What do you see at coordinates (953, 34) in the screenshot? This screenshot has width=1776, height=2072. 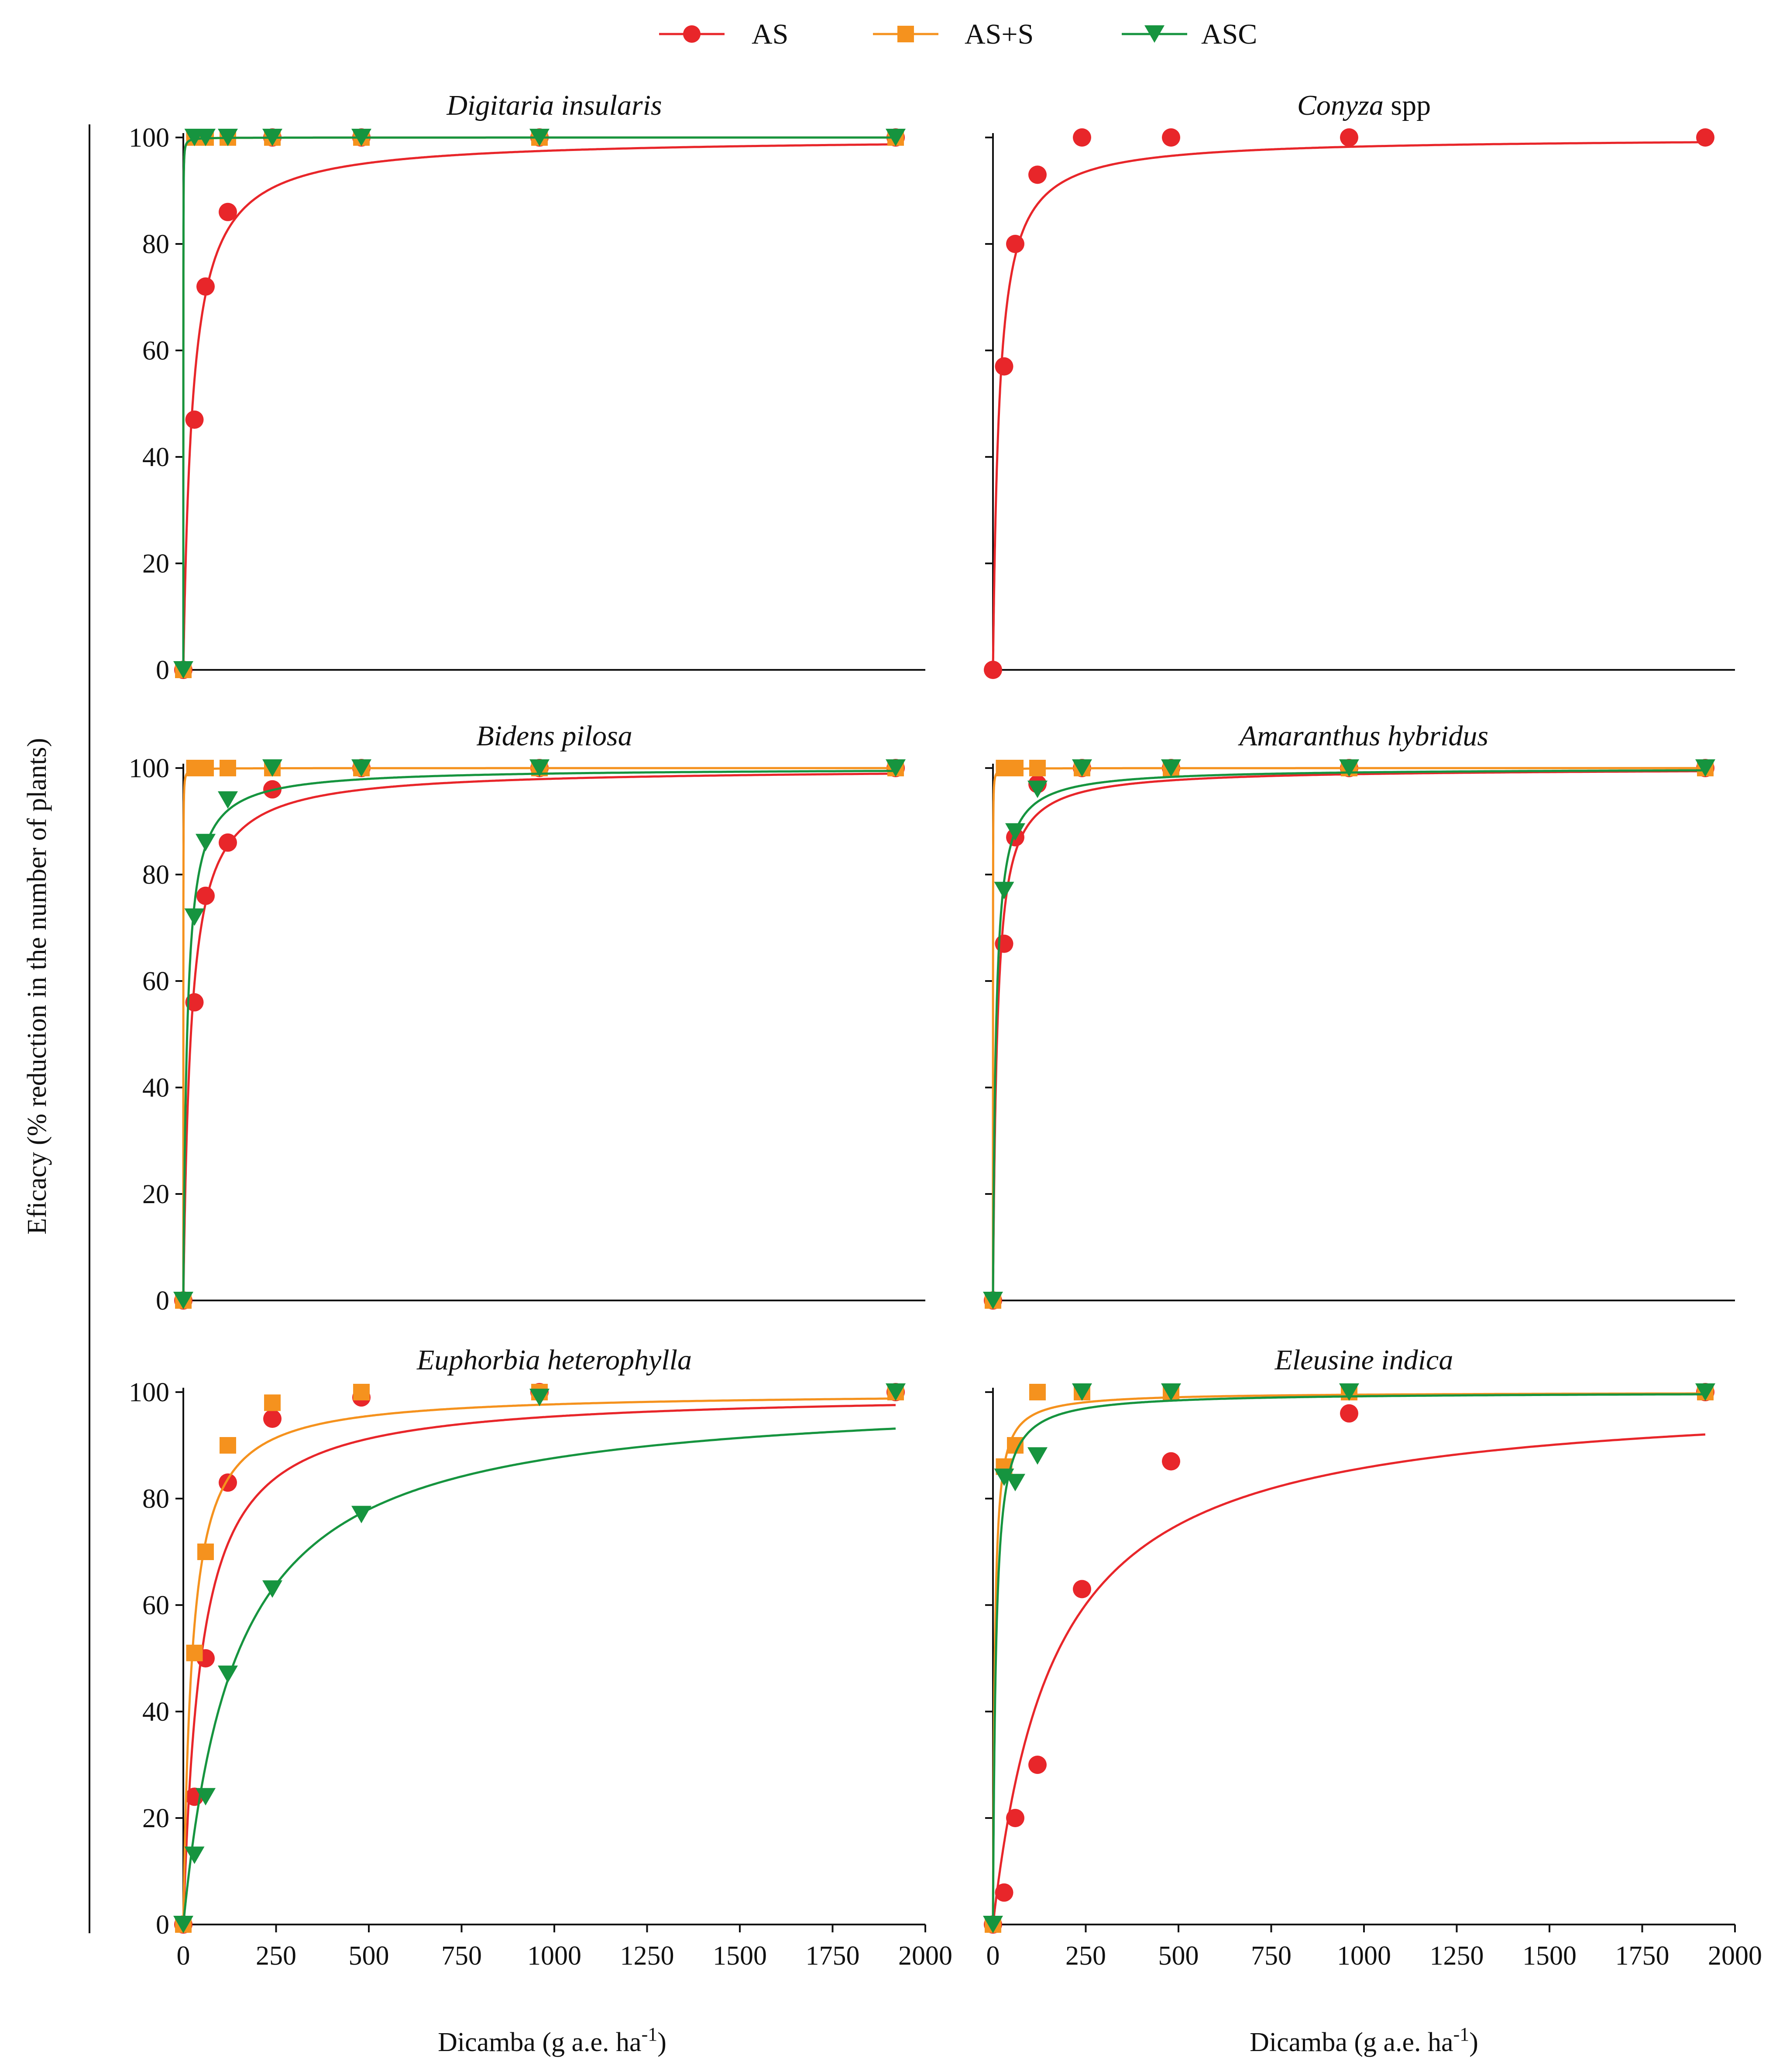 I see `legend-item-as-s: AS+S` at bounding box center [953, 34].